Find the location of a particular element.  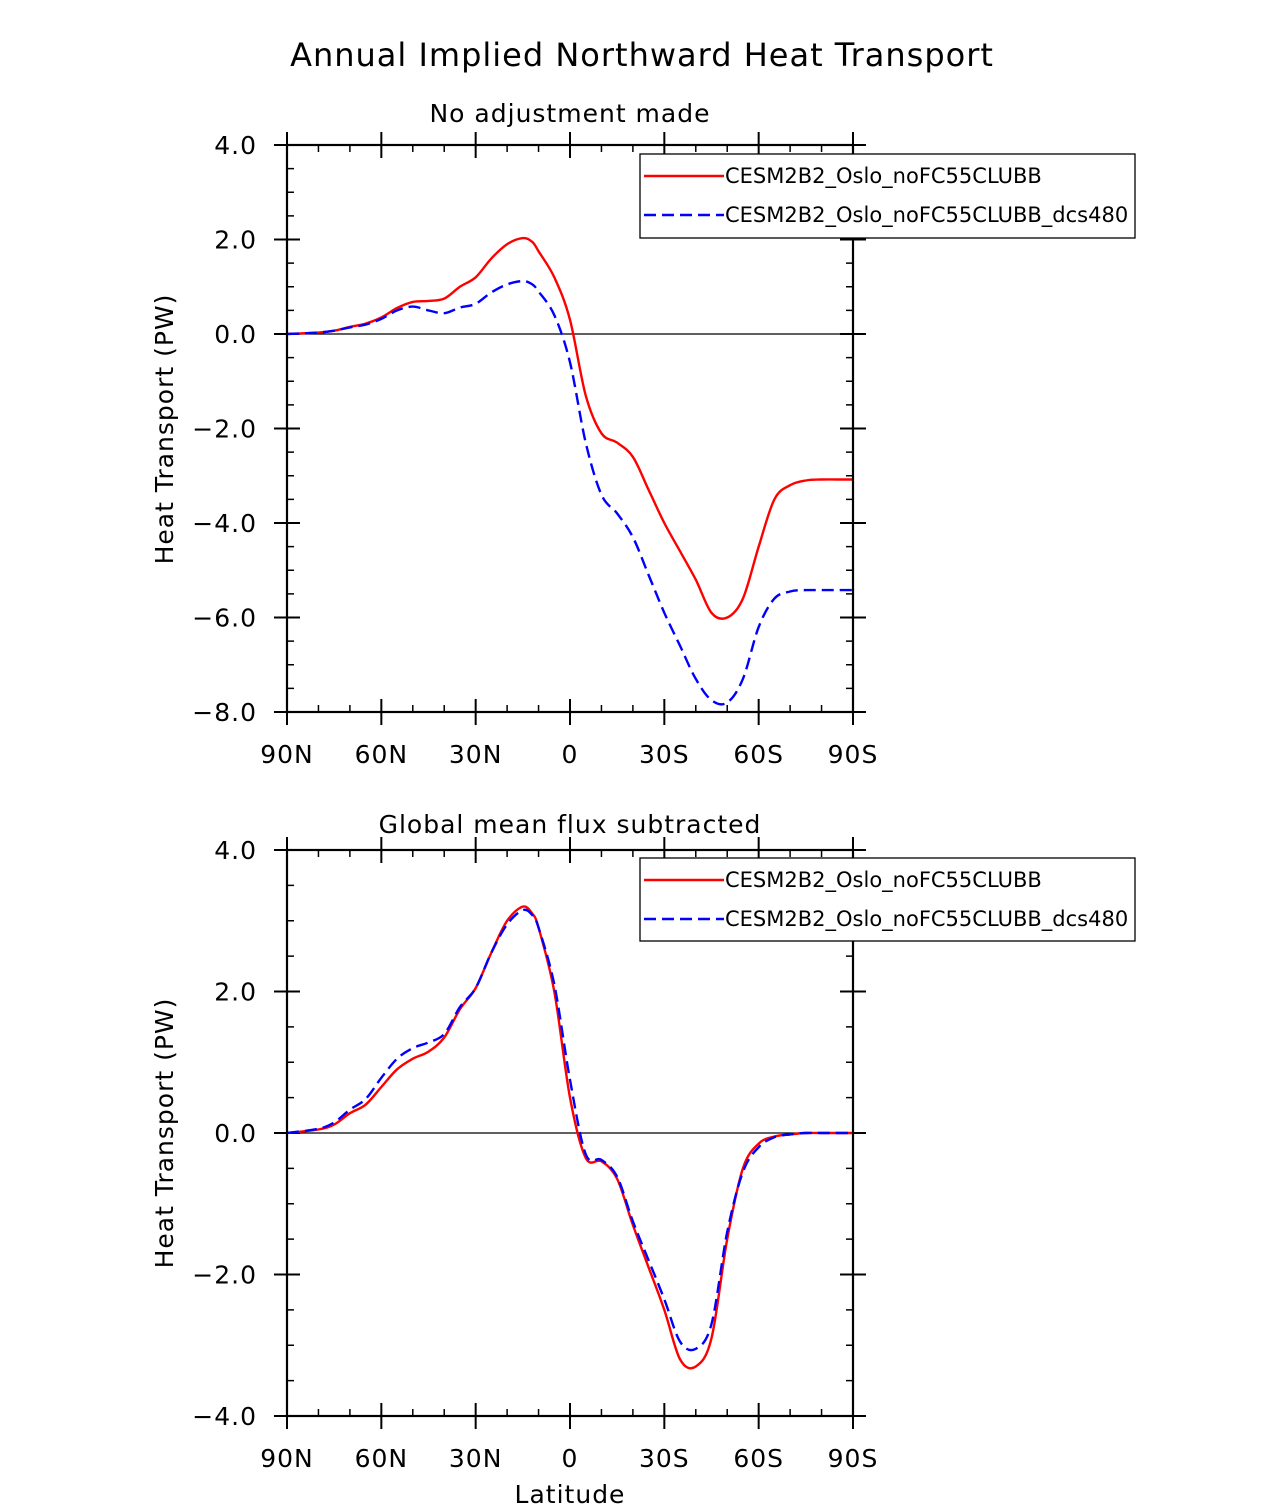

panel-title: No adjustment made is located at coordinates (569, 113).